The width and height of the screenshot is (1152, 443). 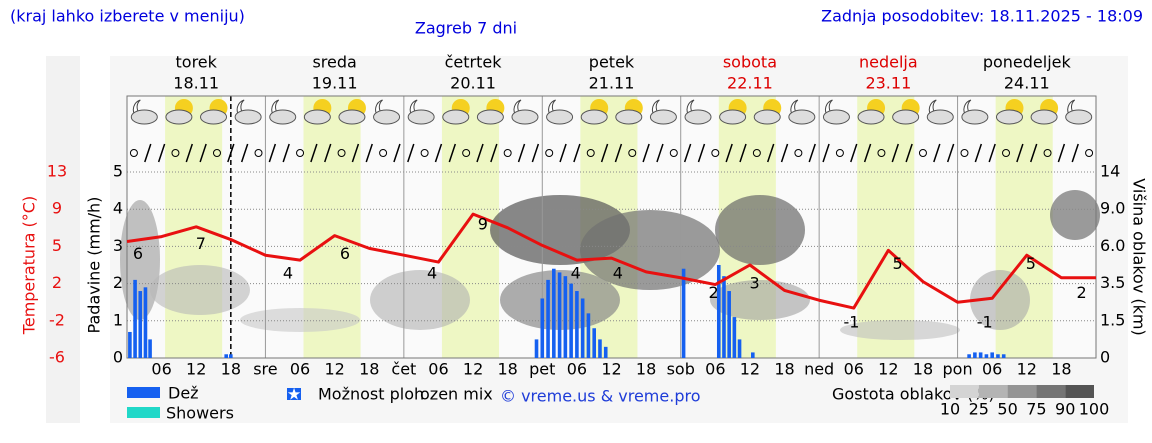 What do you see at coordinates (750, 62) in the screenshot?
I see `day-name: sobota` at bounding box center [750, 62].